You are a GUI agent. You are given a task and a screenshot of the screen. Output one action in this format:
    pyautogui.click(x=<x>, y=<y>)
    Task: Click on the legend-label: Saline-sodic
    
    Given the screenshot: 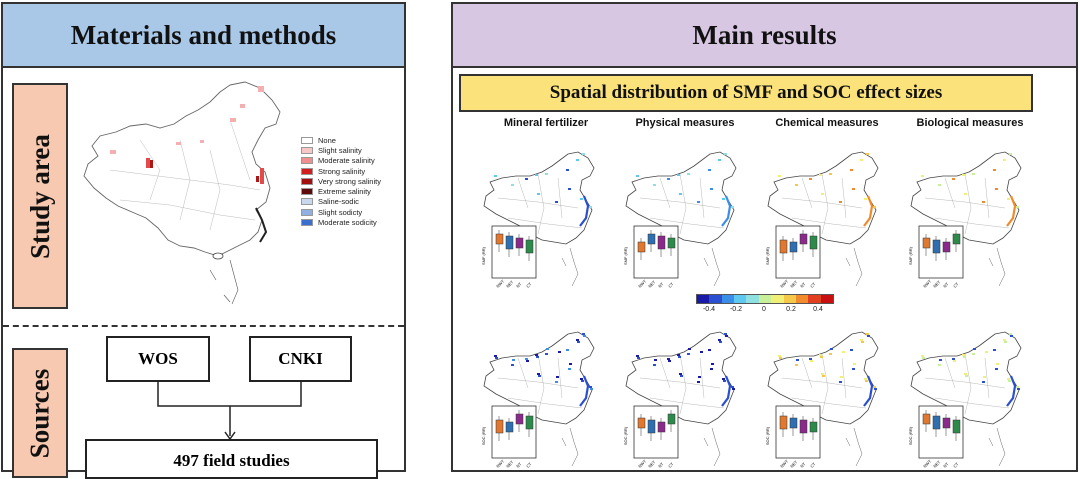 What is the action you would take?
    pyautogui.click(x=338, y=202)
    